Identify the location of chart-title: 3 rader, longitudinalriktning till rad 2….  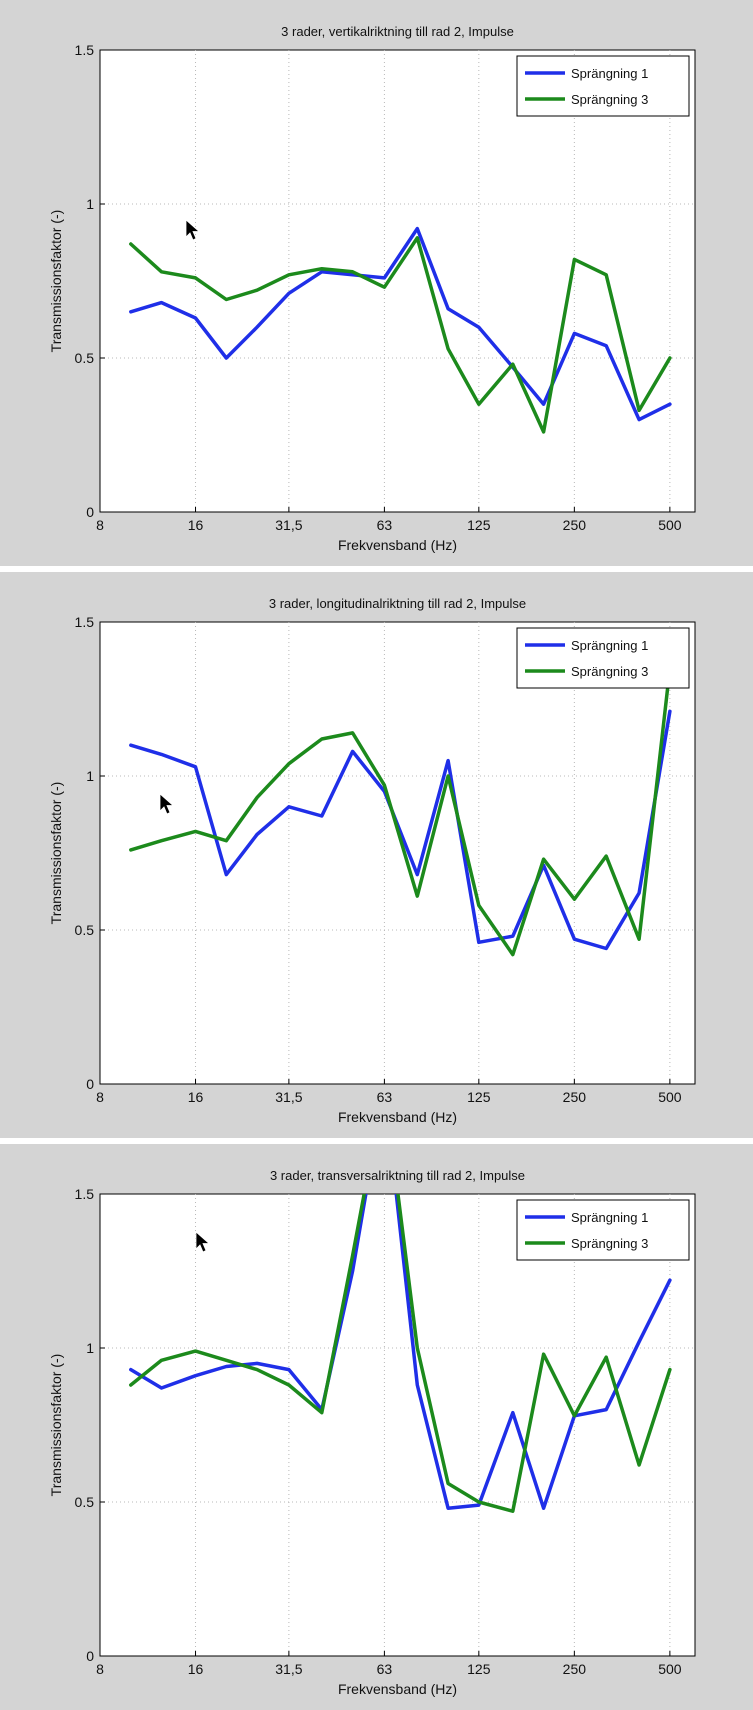
(397, 603).